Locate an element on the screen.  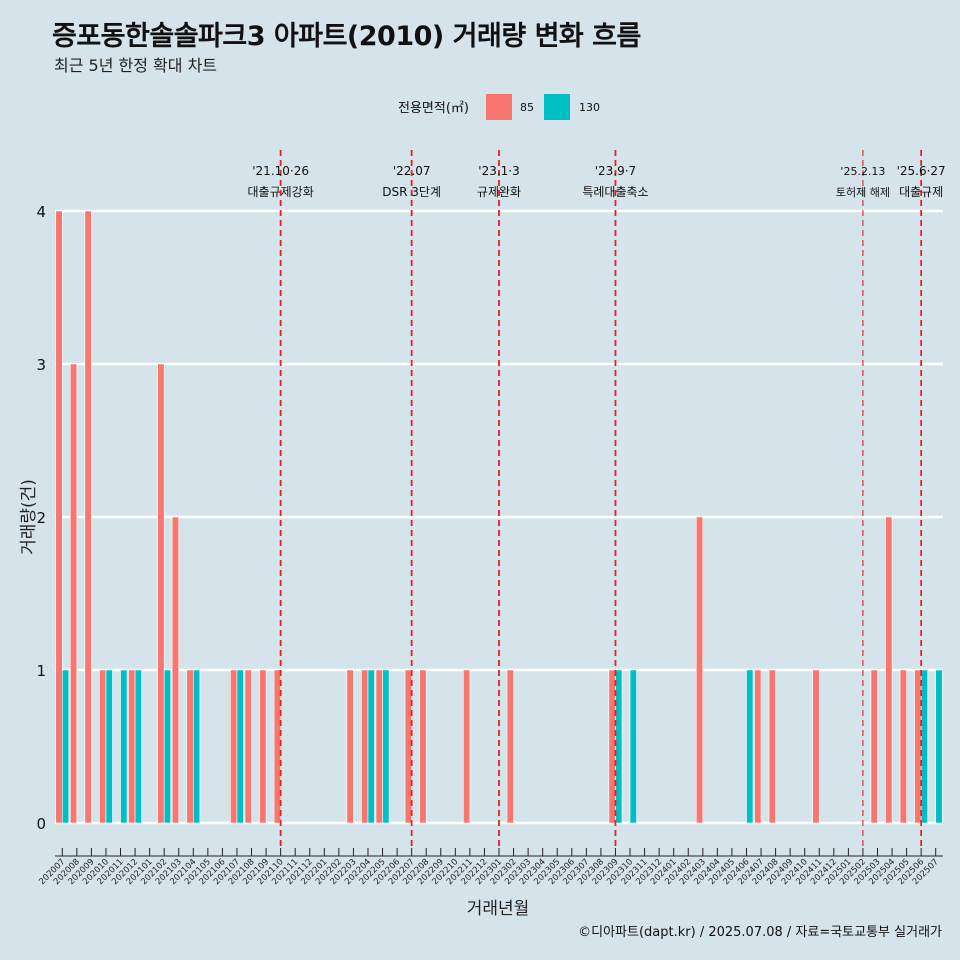
event-label: 토허제 해제 is located at coordinates (863, 192).